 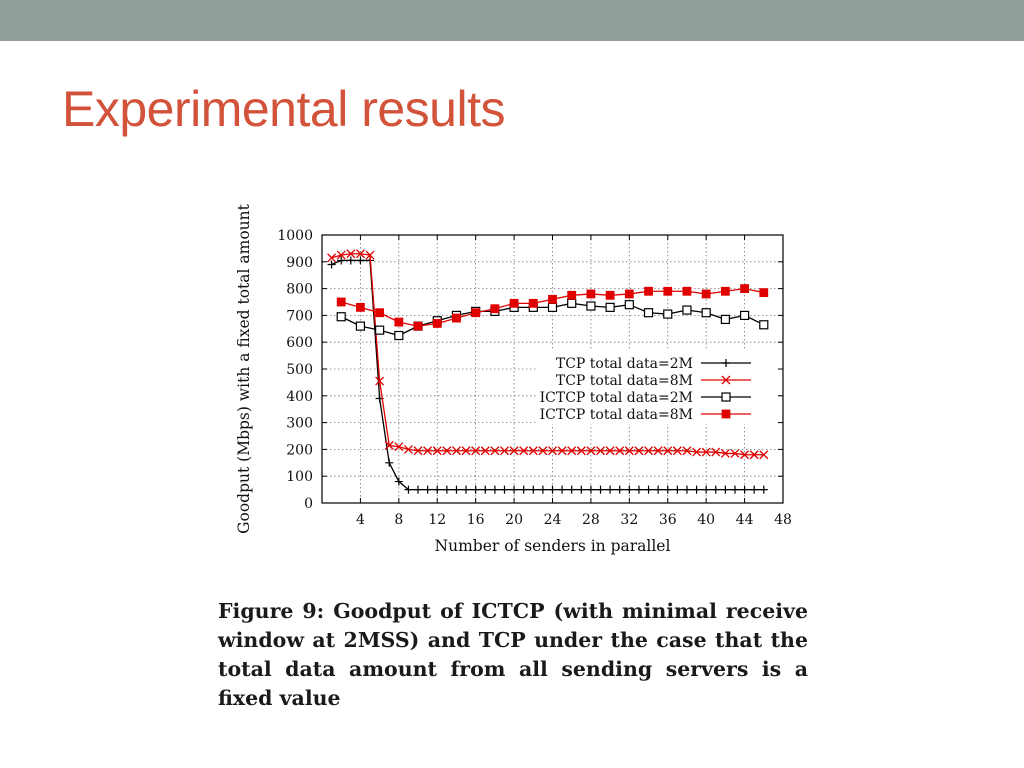 I want to click on x-tick-label: 32, so click(x=629, y=520).